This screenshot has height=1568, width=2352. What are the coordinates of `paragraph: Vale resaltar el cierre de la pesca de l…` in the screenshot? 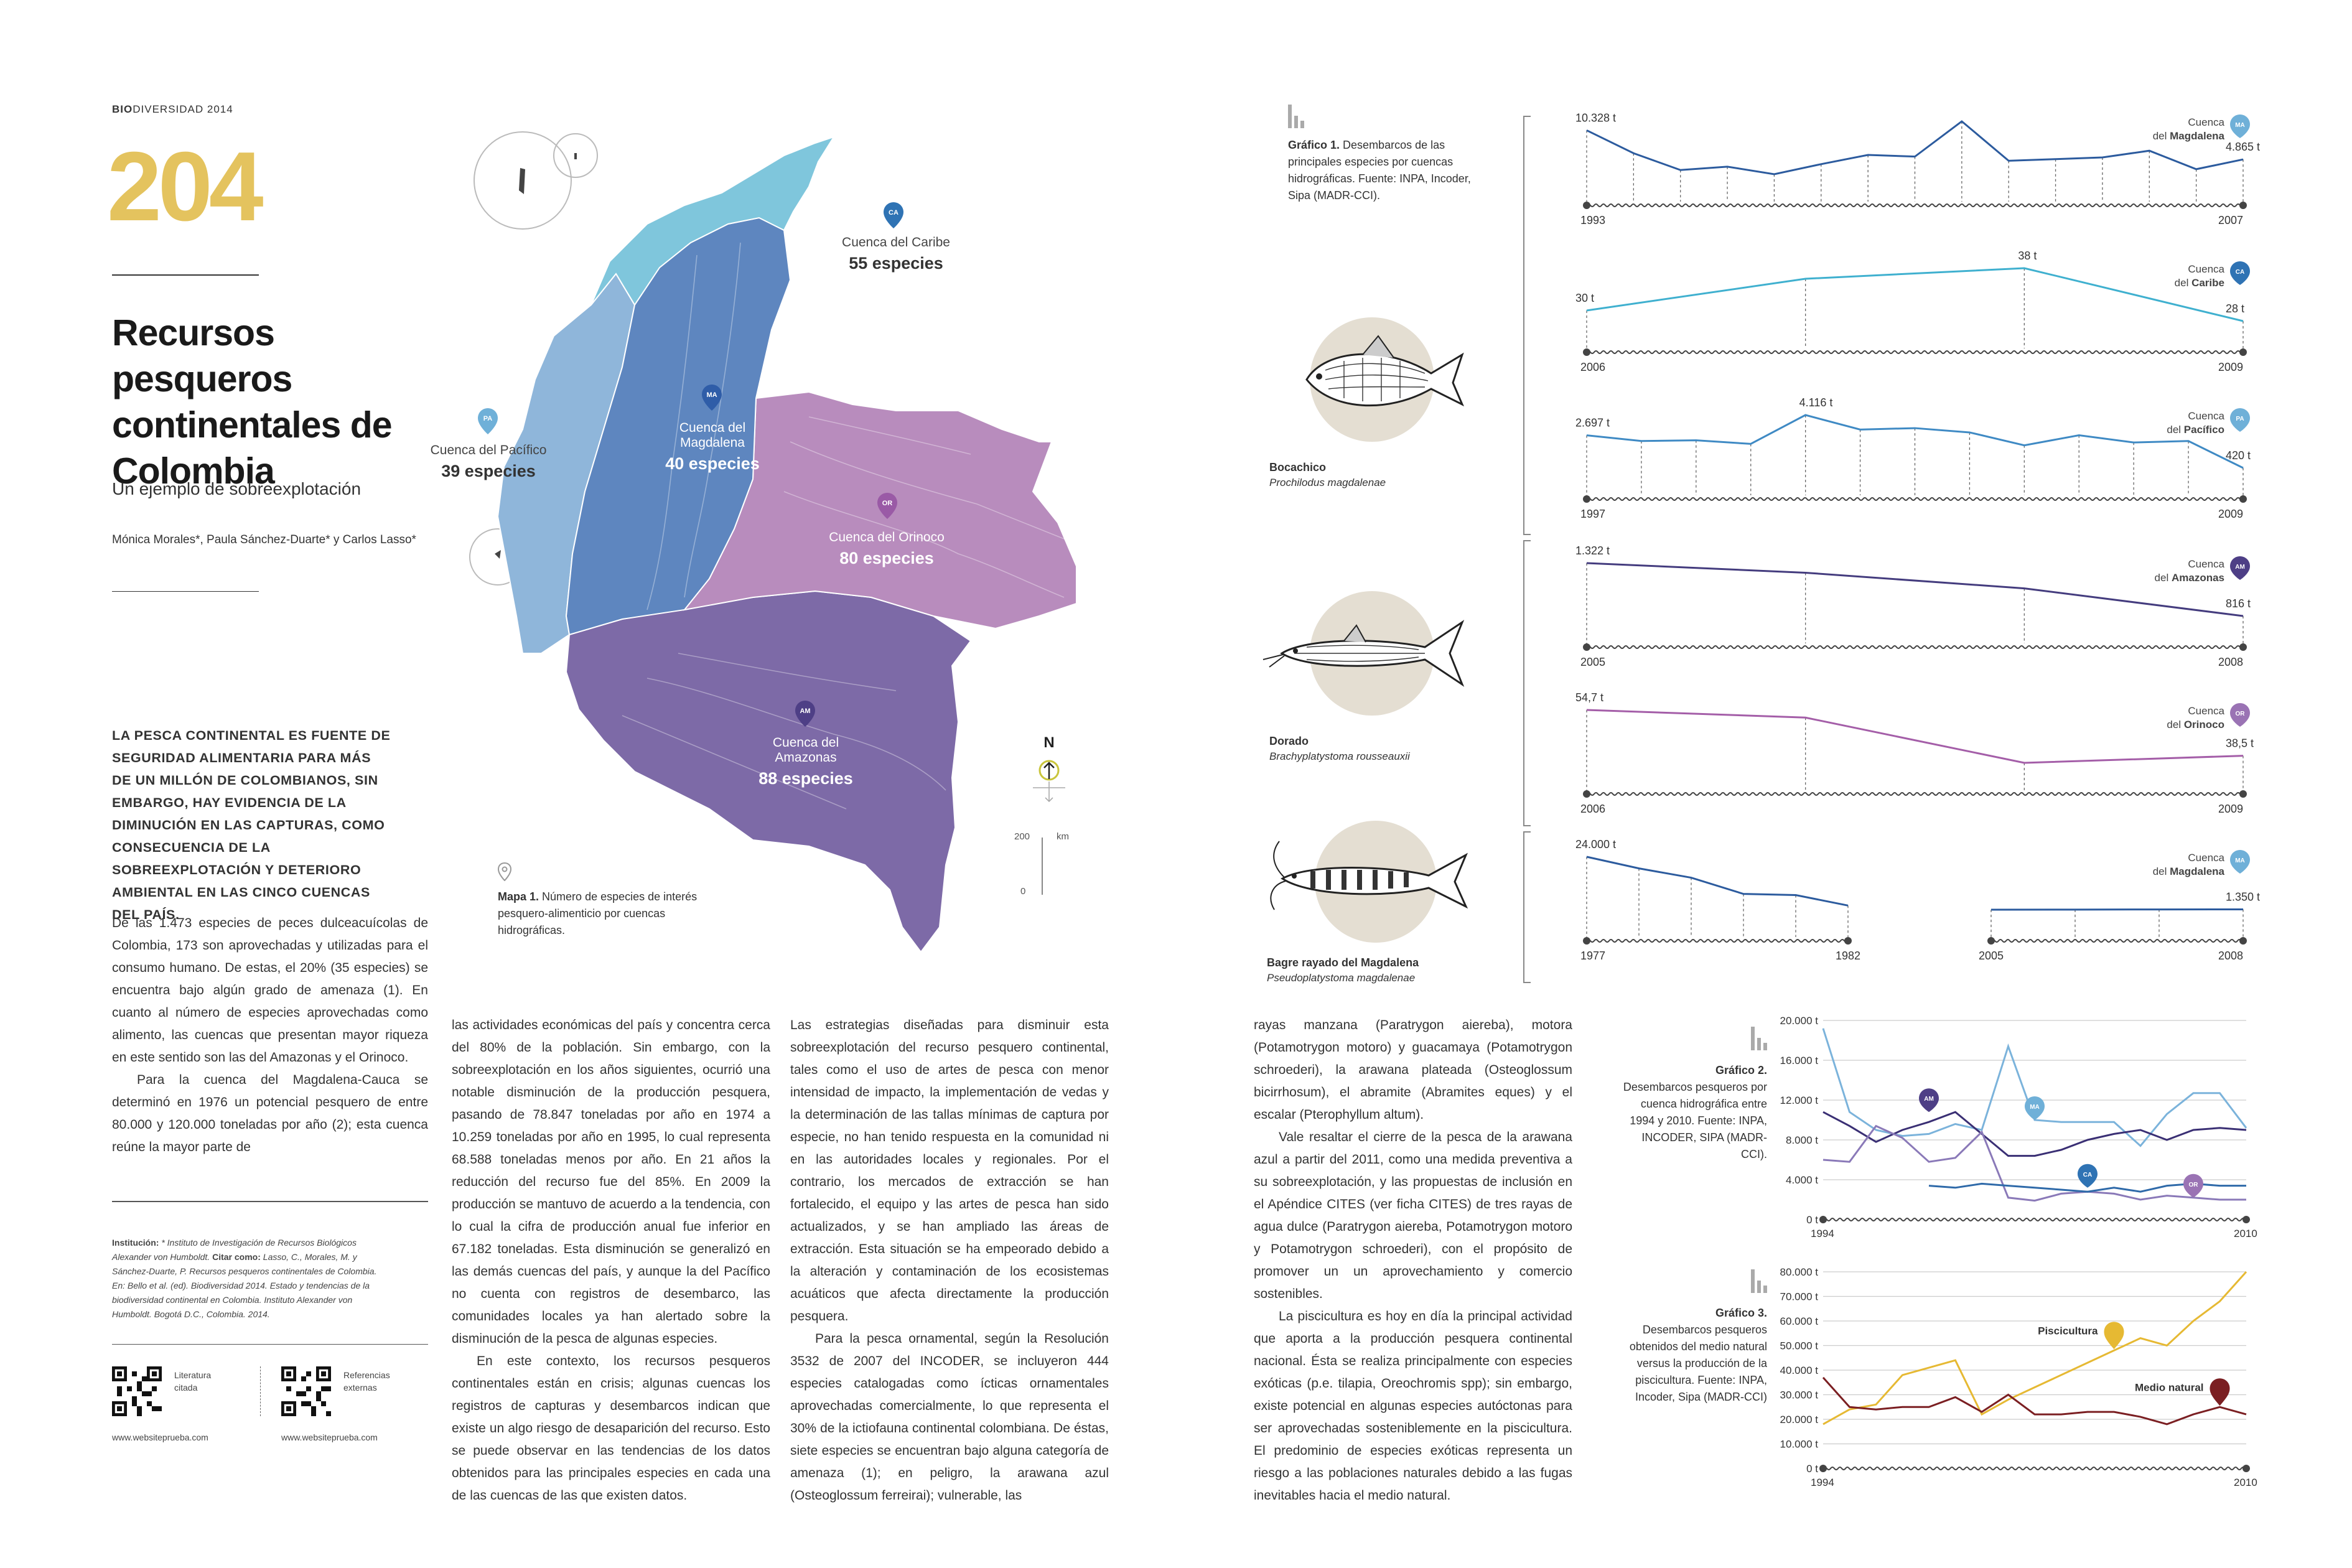 It's located at (1413, 1215).